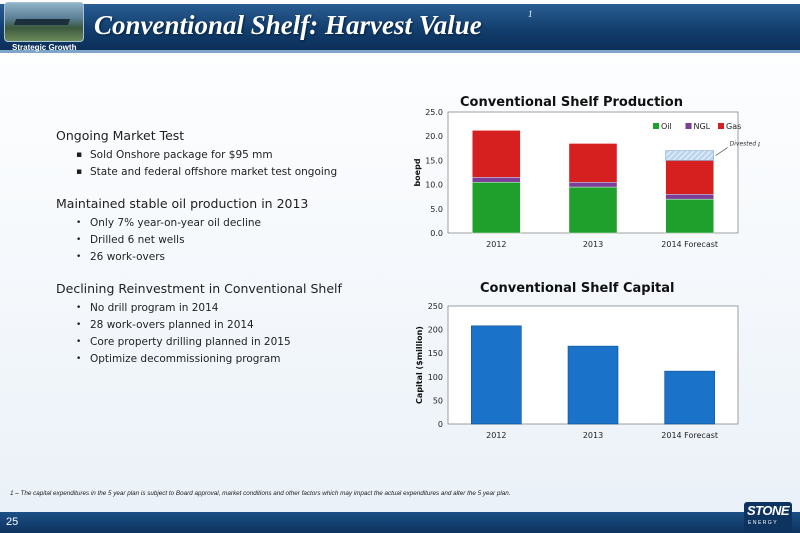 The width and height of the screenshot is (800, 533). What do you see at coordinates (440, 424) in the screenshot?
I see `y-tick-label: 0` at bounding box center [440, 424].